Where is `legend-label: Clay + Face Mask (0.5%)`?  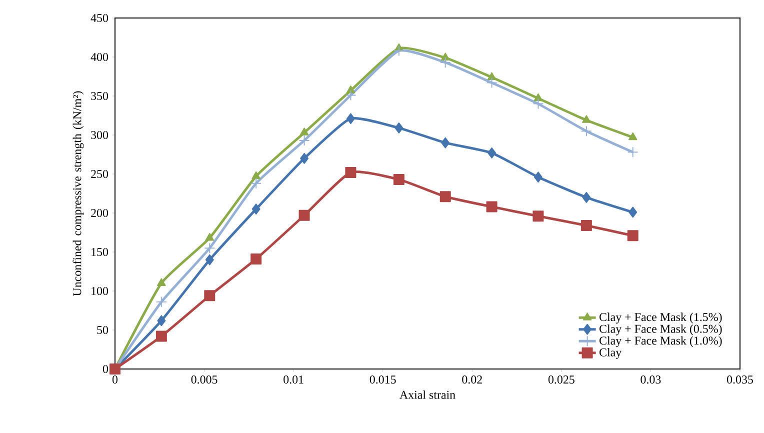 legend-label: Clay + Face Mask (0.5%) is located at coordinates (661, 330).